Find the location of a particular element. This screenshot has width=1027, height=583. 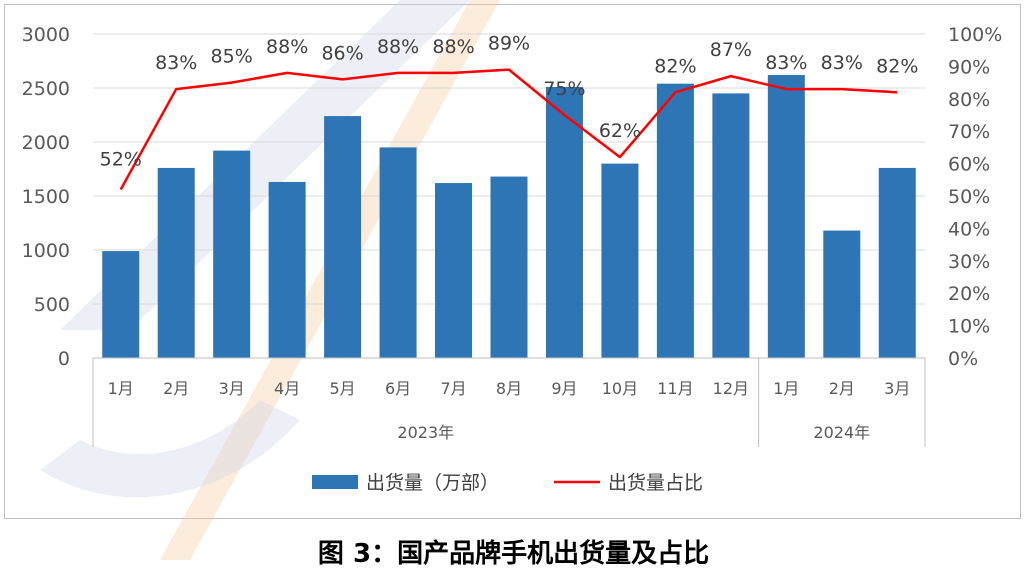

y-right-tick-label: 60% is located at coordinates (969, 165).